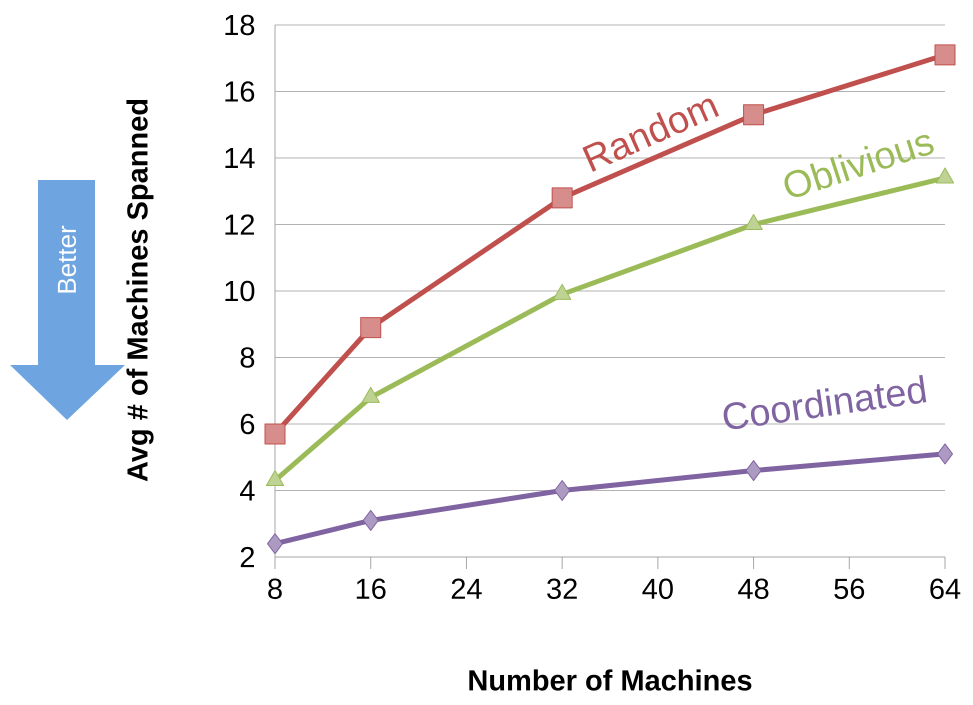  What do you see at coordinates (467, 588) in the screenshot?
I see `x-tick-label: 24` at bounding box center [467, 588].